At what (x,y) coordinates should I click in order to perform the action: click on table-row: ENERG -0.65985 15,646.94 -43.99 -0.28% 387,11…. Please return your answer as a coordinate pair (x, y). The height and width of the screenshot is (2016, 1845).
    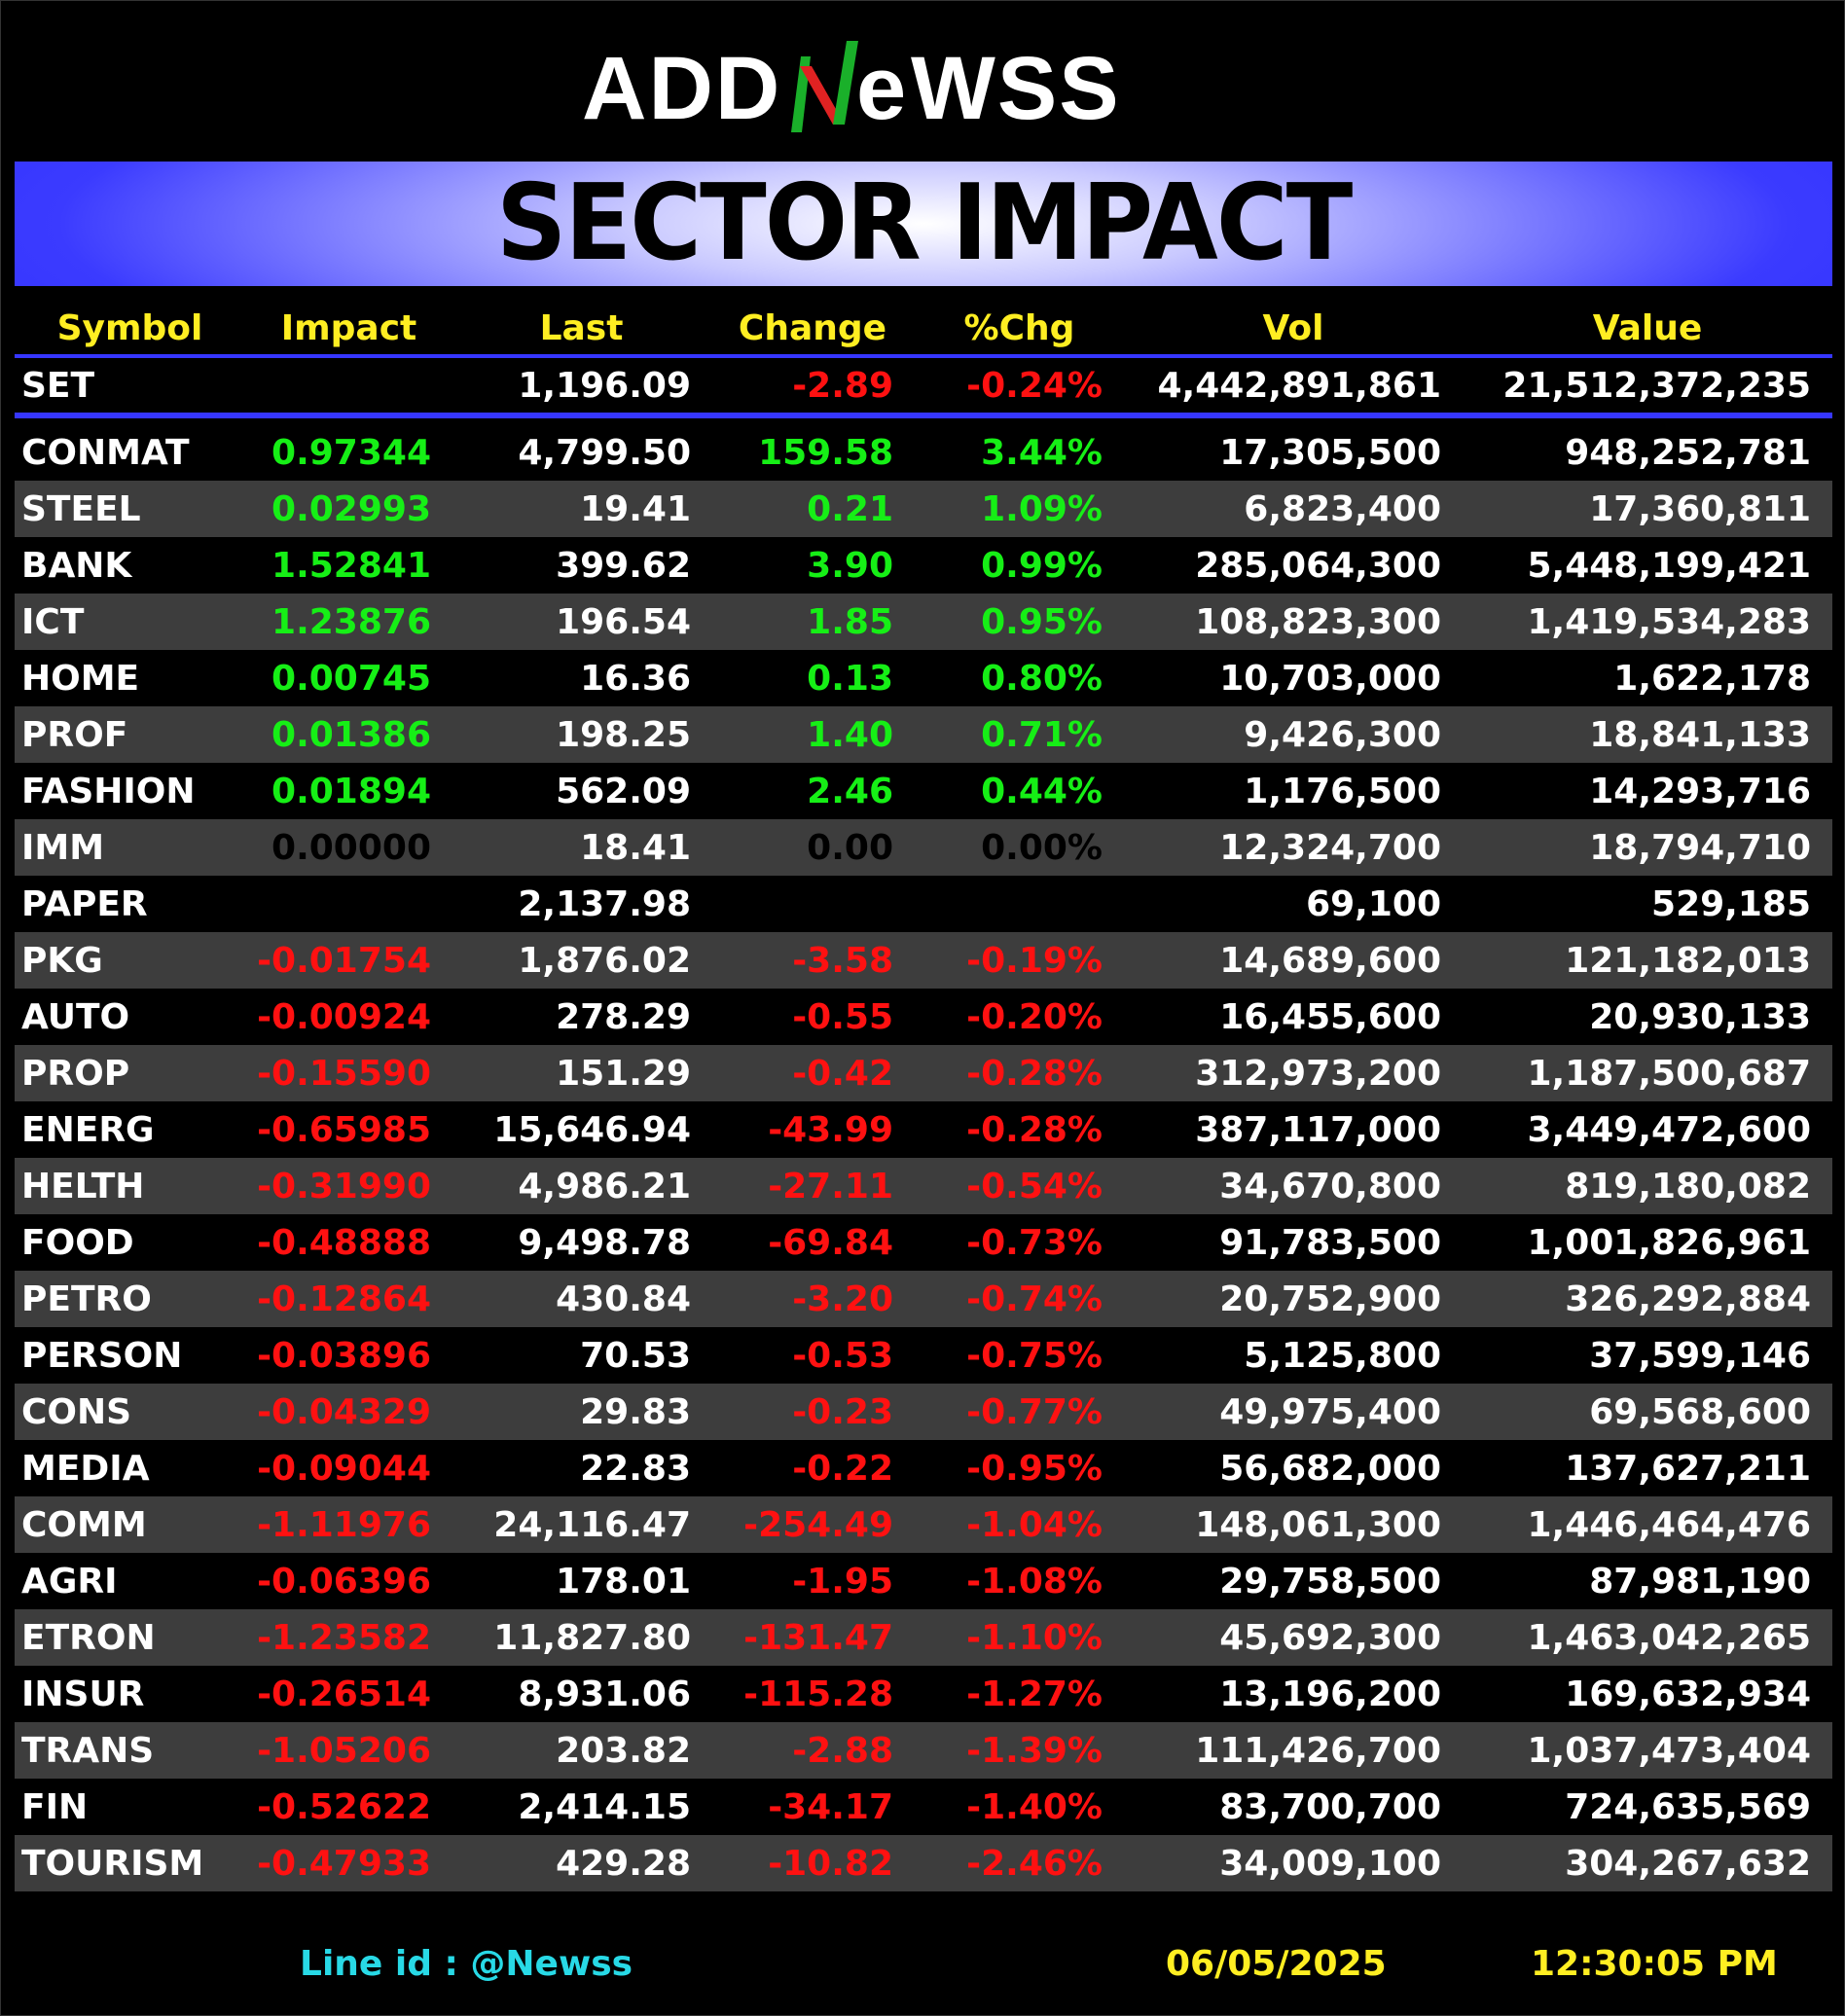
    Looking at the image, I should click on (923, 1129).